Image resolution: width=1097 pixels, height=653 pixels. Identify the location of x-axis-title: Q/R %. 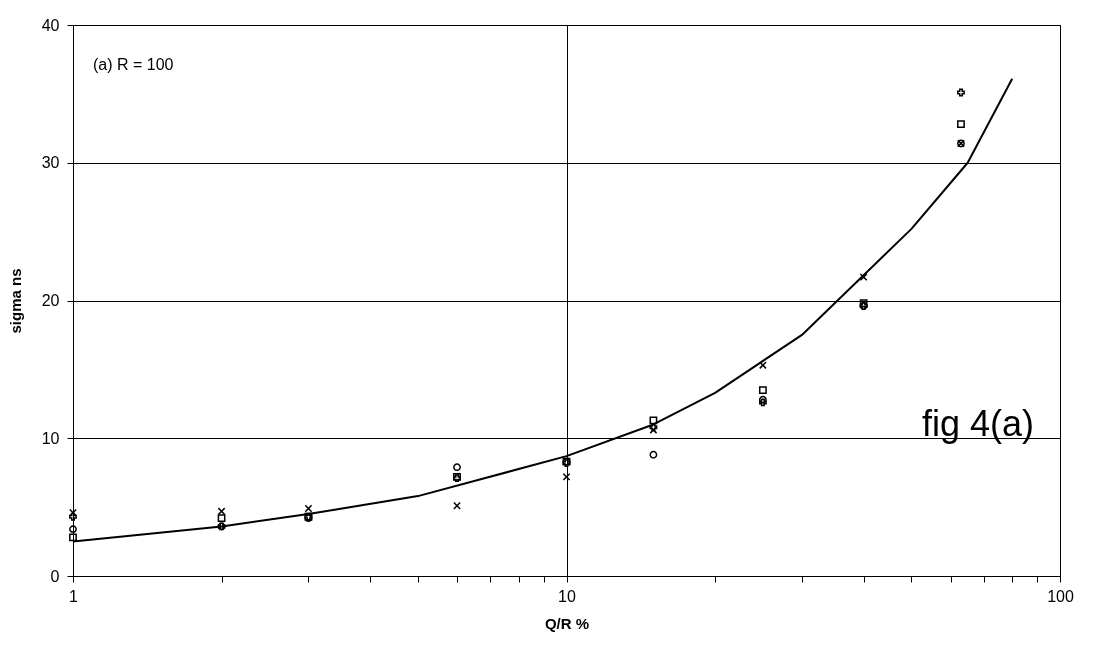
(567, 623).